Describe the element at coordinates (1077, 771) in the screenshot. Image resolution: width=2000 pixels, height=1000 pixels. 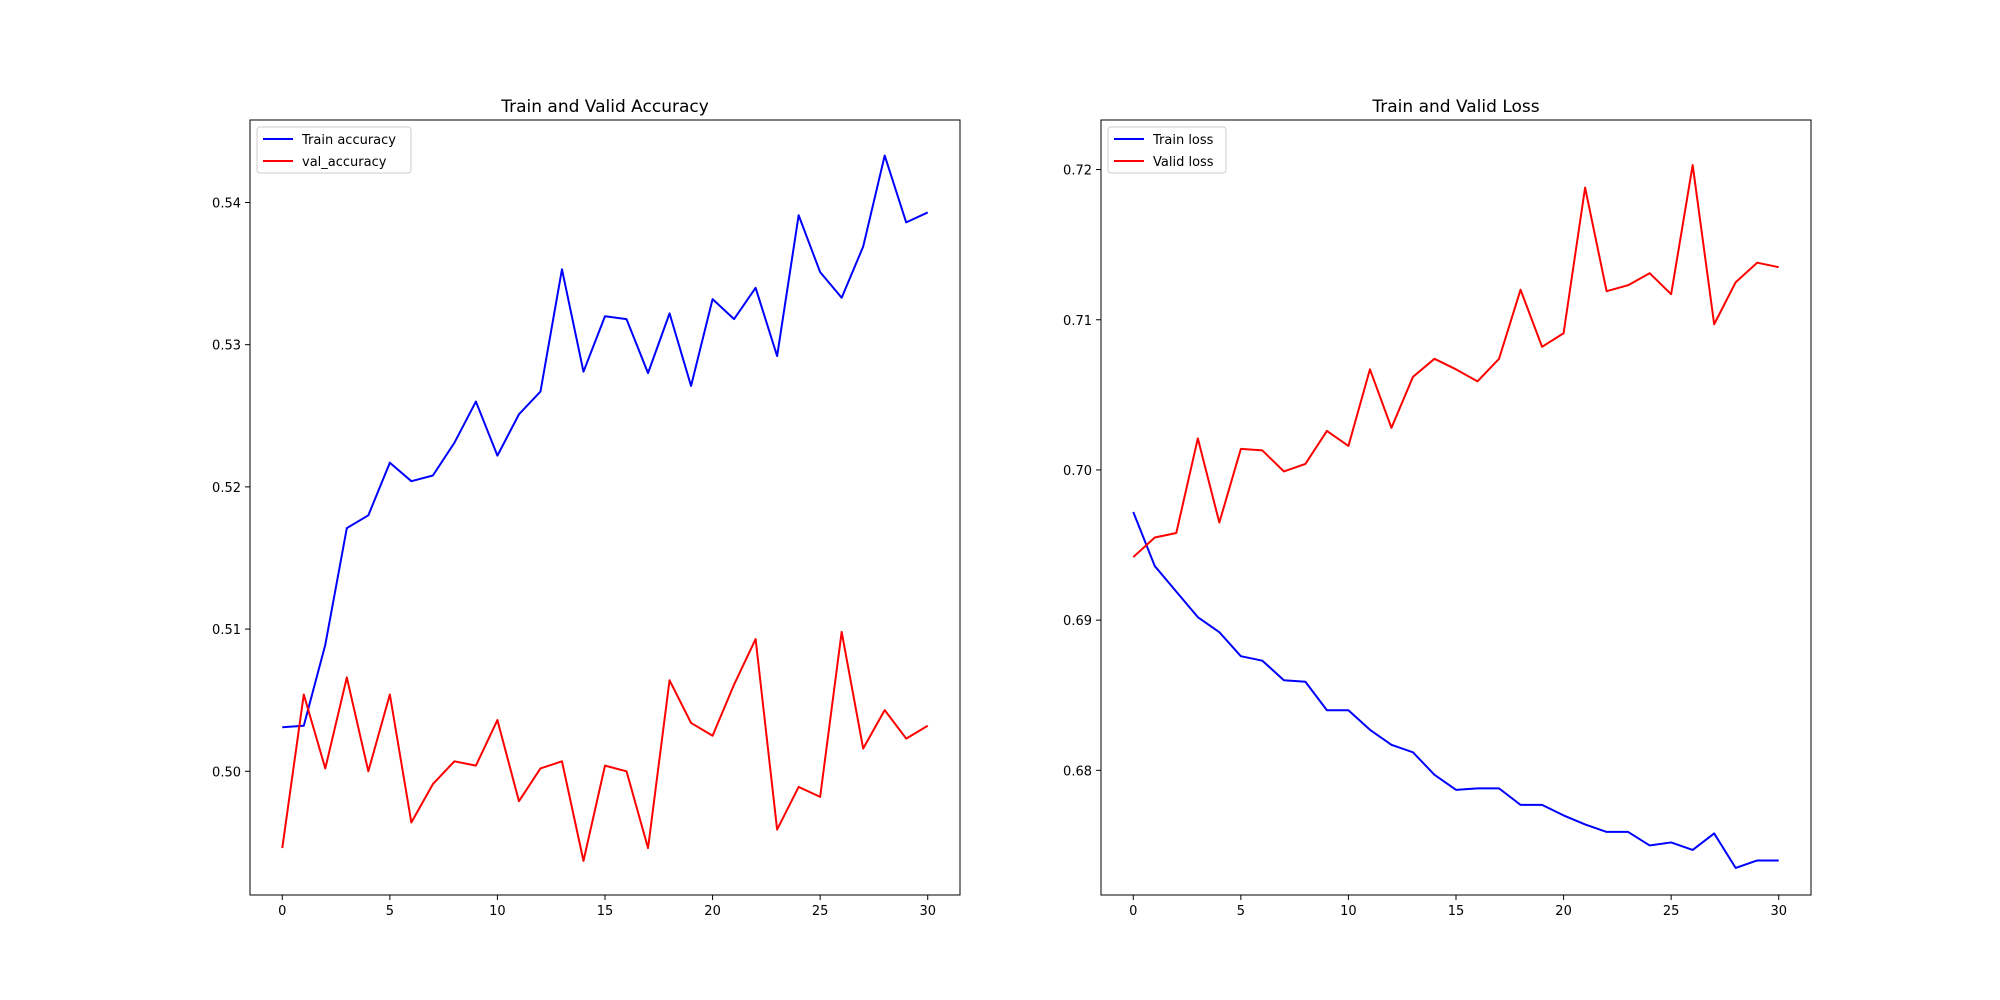
I see `y-tick-label: 0.68` at that location.